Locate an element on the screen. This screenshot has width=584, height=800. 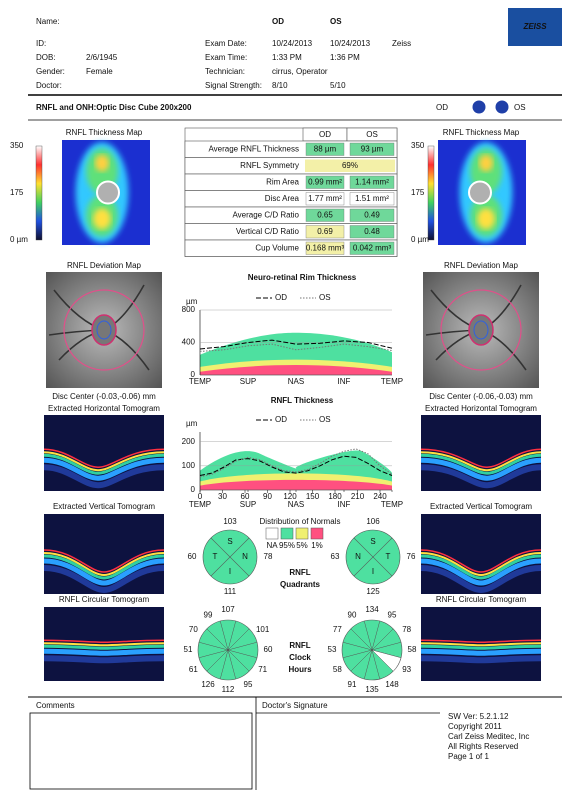
footer-info: Copyright 2011 is located at coordinates (475, 726).